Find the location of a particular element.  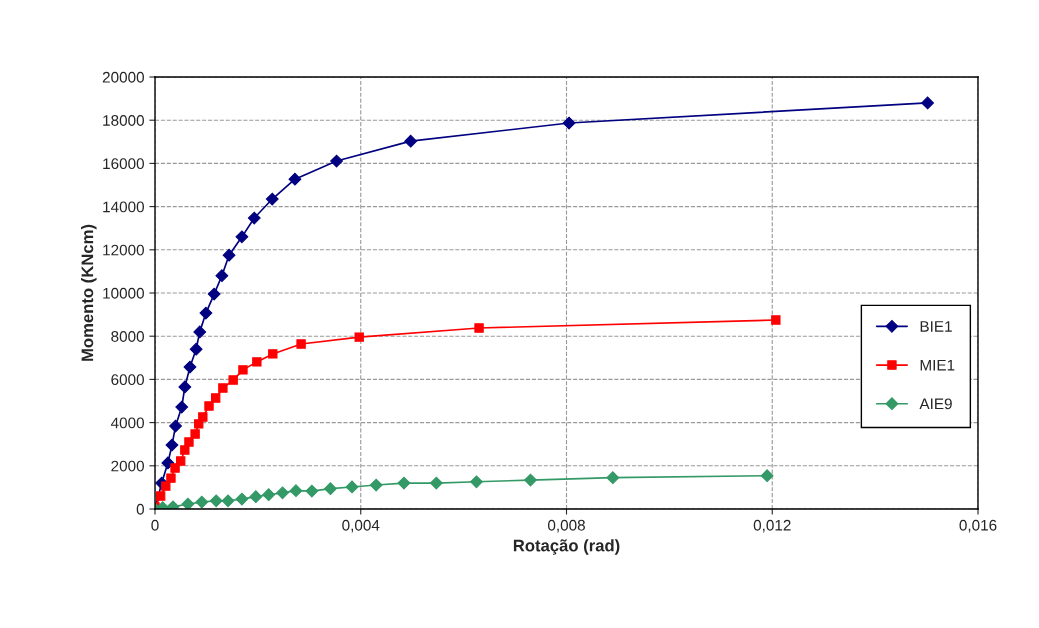

y-tick-label: 14000 is located at coordinates (123, 207).